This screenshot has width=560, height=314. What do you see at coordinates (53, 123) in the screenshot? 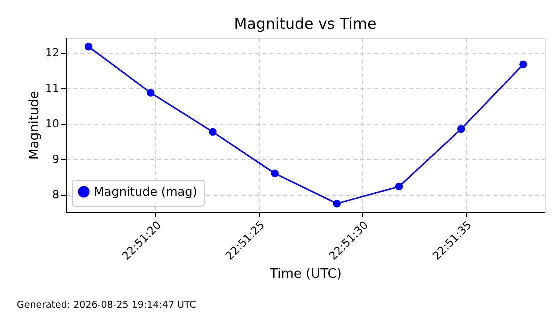
I see `y-tick-label: 10` at bounding box center [53, 123].